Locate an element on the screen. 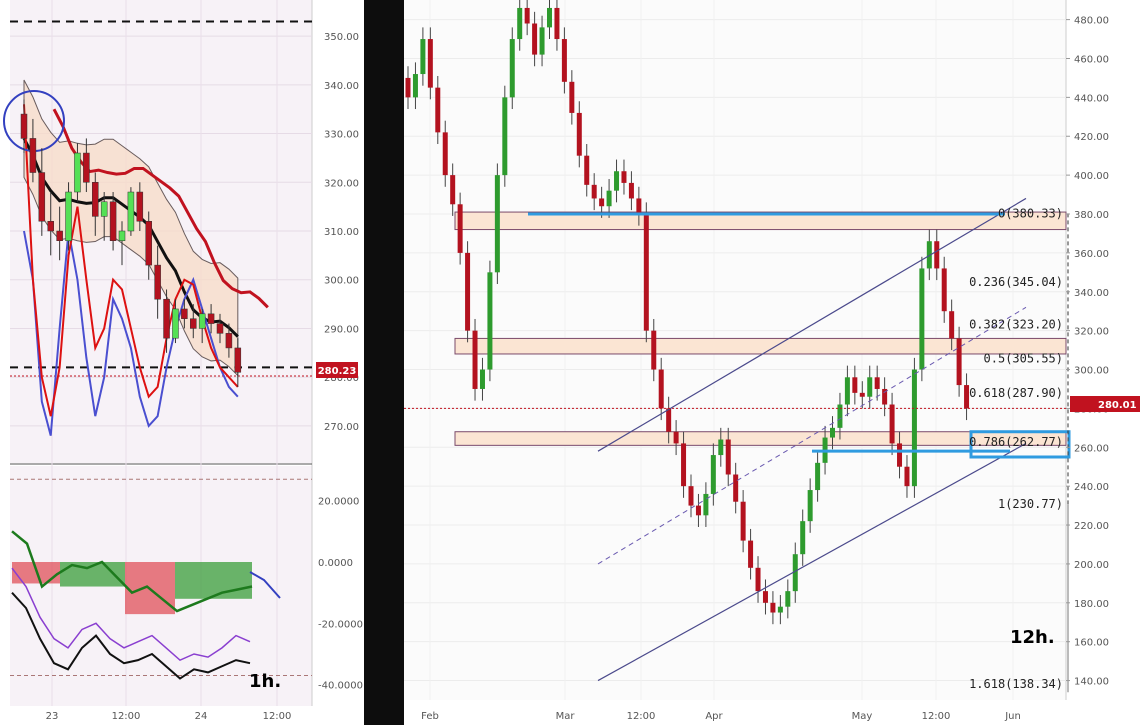  right-y-tick: 240.00 is located at coordinates (1091, 487).